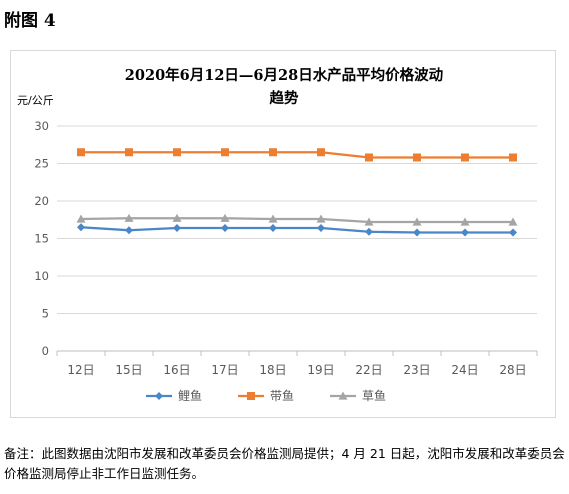  I want to click on legend-item: 草鱼, so click(358, 396).